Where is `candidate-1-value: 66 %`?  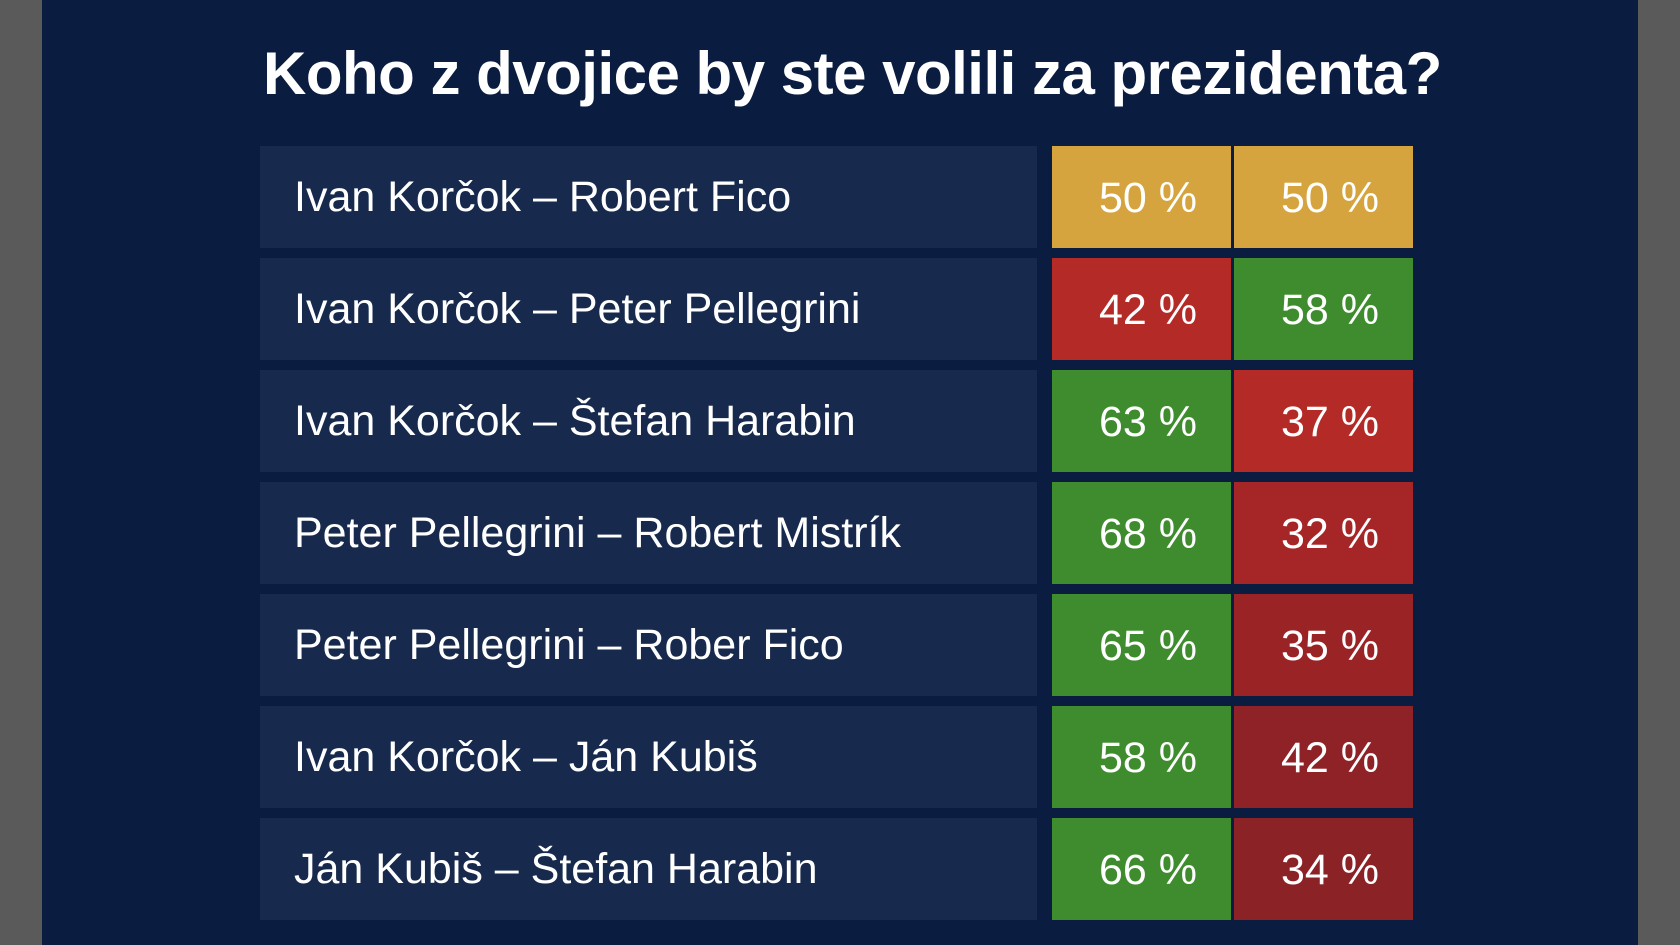 candidate-1-value: 66 % is located at coordinates (1147, 870).